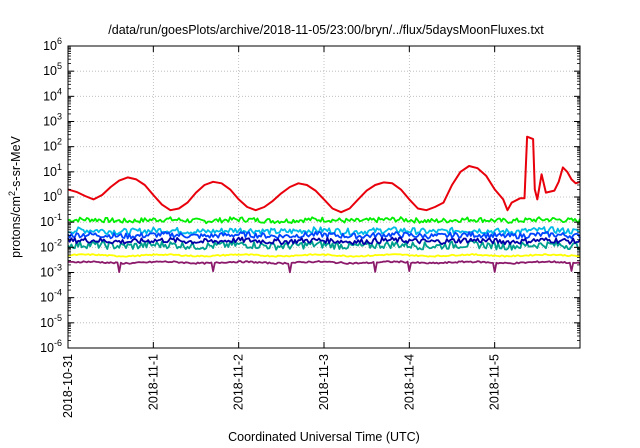 Image resolution: width=640 pixels, height=448 pixels. Describe the element at coordinates (52, 145) in the screenshot. I see `y-tick-label: 10²` at that location.